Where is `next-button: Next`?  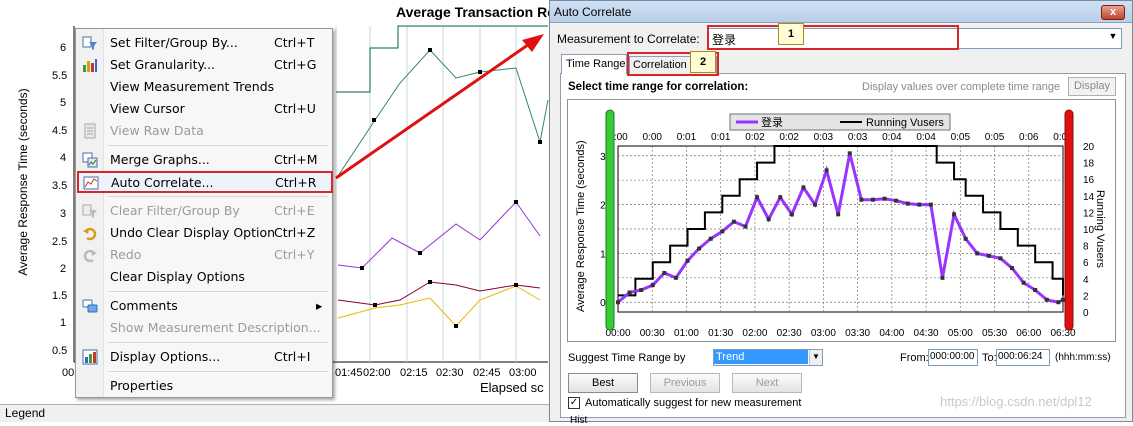
next-button: Next is located at coordinates (767, 383).